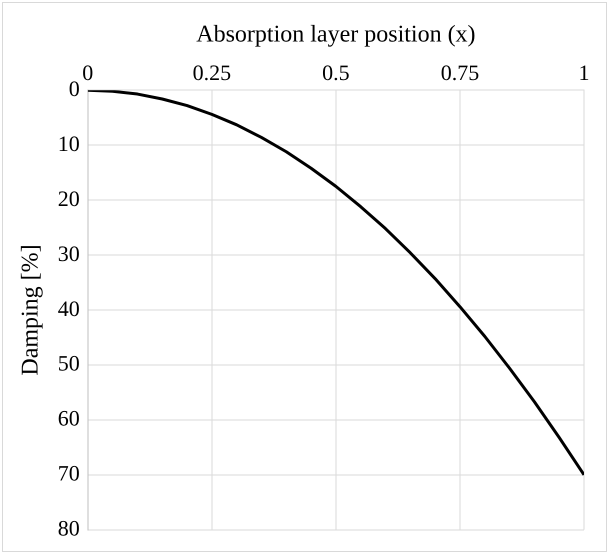 This screenshot has height=554, width=609. What do you see at coordinates (69, 198) in the screenshot?
I see `y-tick-label: 20` at bounding box center [69, 198].